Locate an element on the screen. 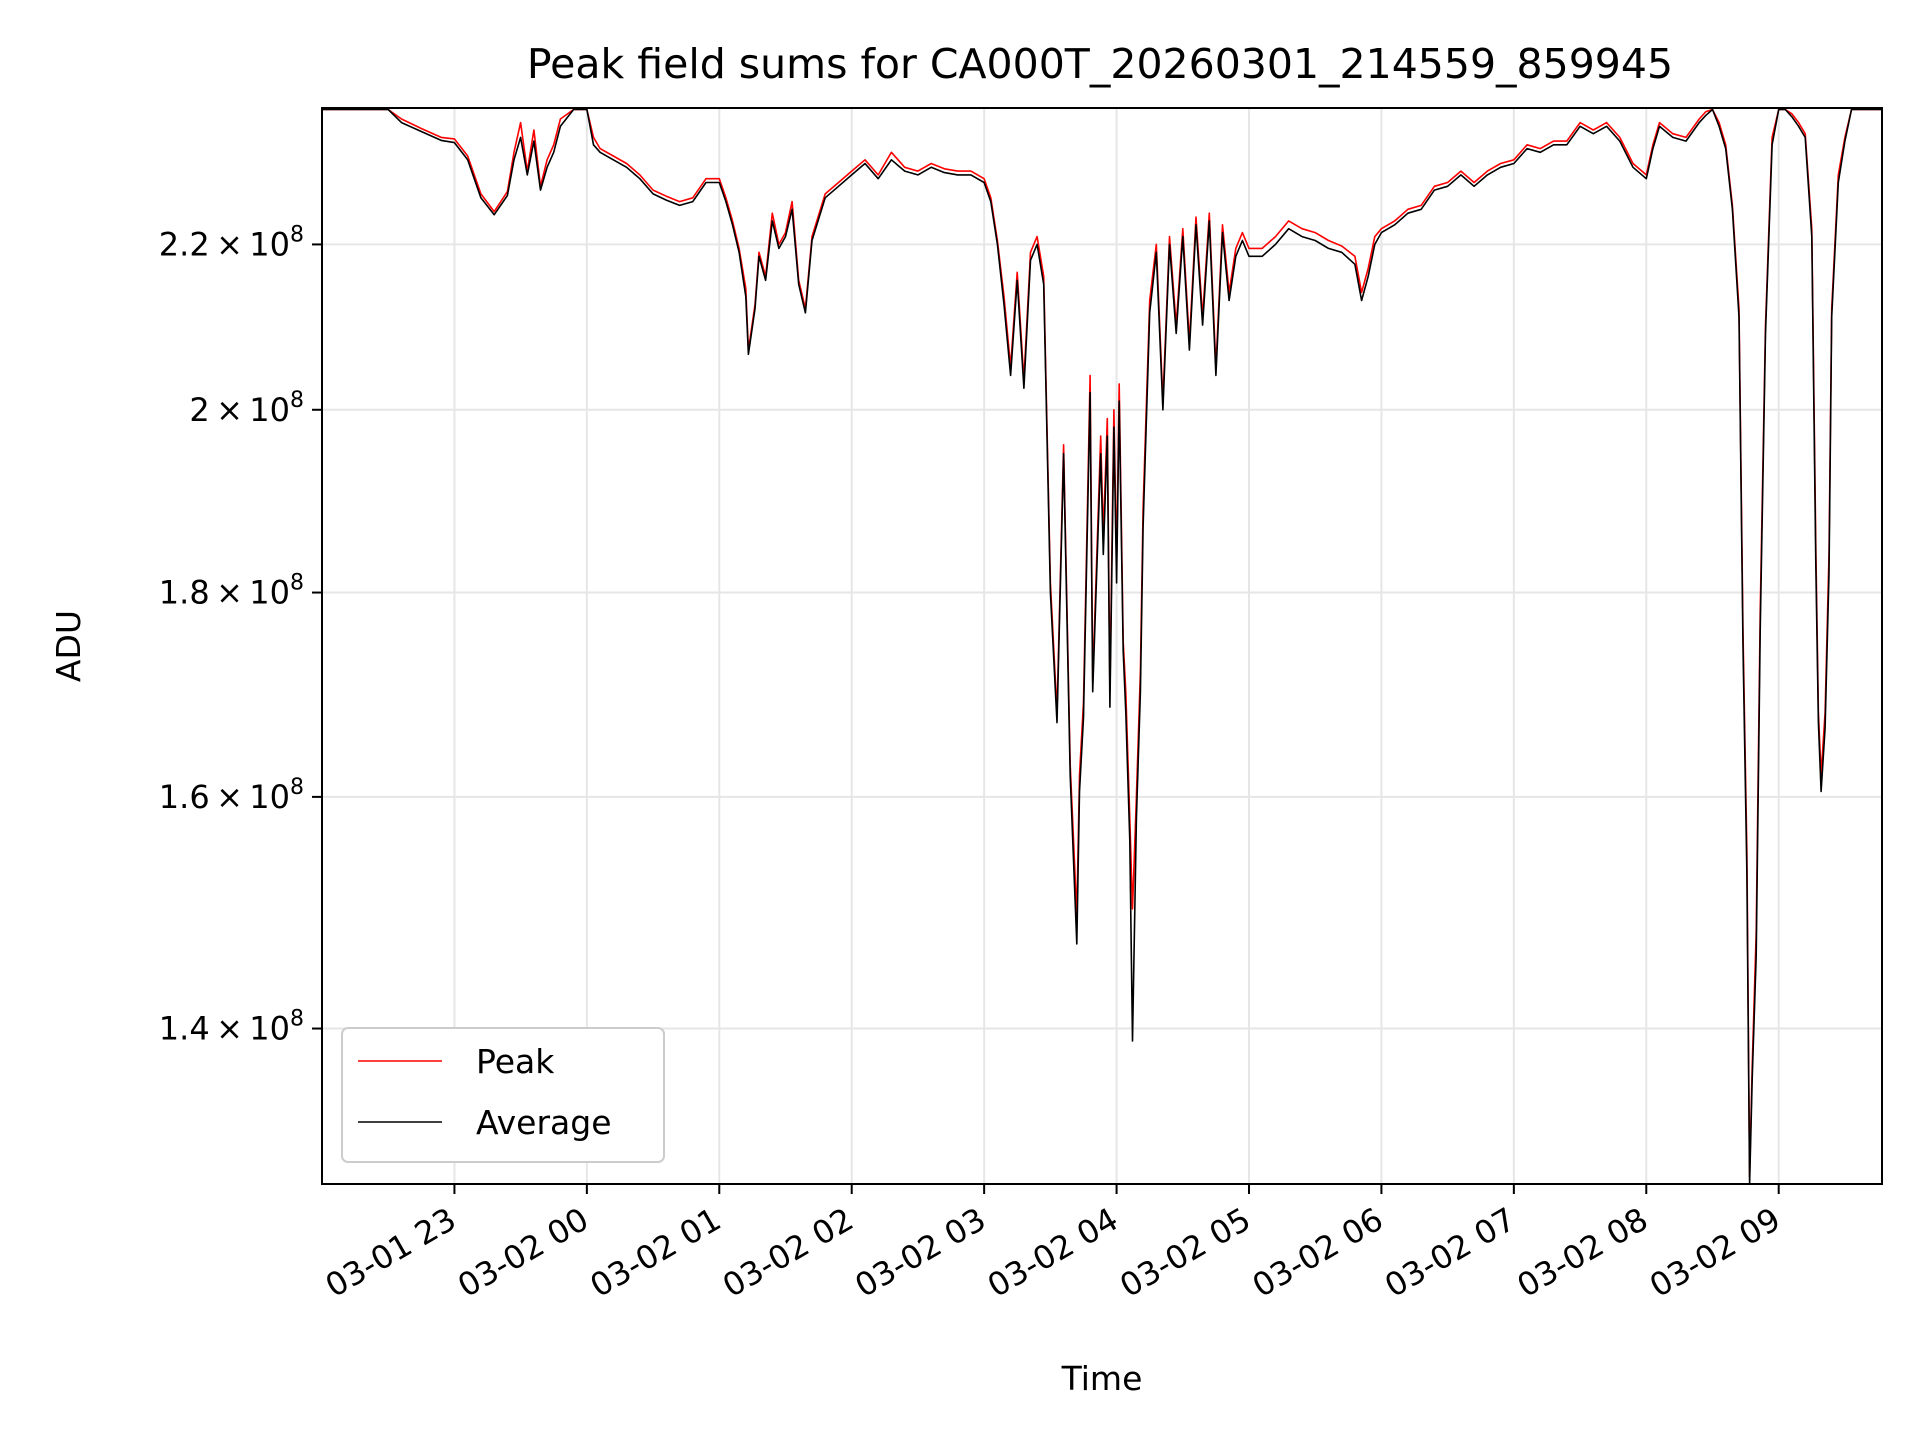 The height and width of the screenshot is (1440, 1920). x-axis-title: Time is located at coordinates (1102, 1378).